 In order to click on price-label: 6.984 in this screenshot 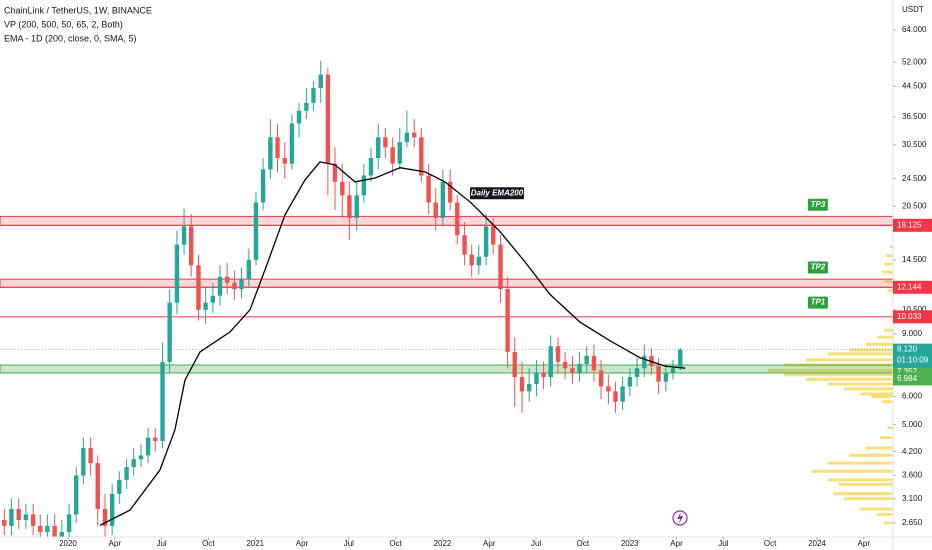, I will do `click(907, 378)`.